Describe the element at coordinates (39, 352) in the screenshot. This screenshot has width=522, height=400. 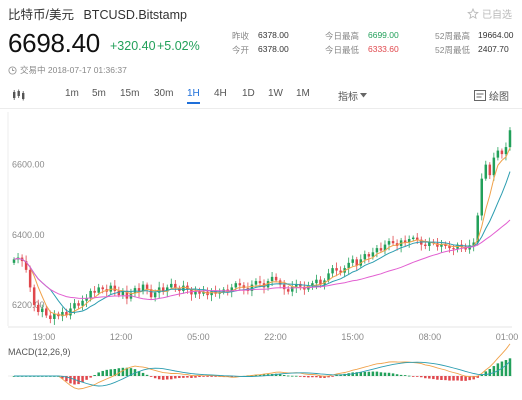
I see `macd-label: MACD(12,26,9)` at that location.